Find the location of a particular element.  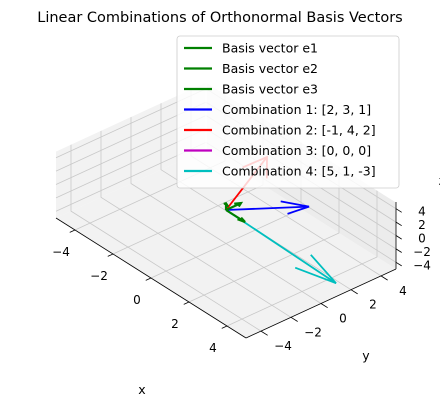

x-tick-label: 2 is located at coordinates (175, 324).